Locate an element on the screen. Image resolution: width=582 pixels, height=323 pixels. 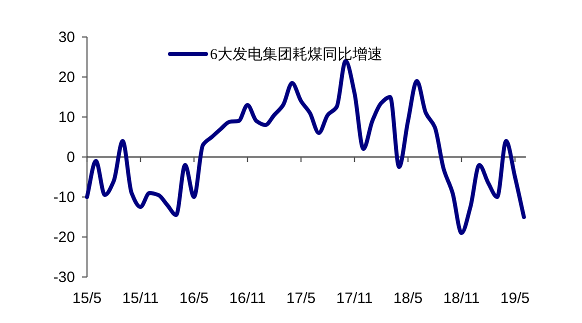
y-tick-label: -20 is located at coordinates (64, 237).